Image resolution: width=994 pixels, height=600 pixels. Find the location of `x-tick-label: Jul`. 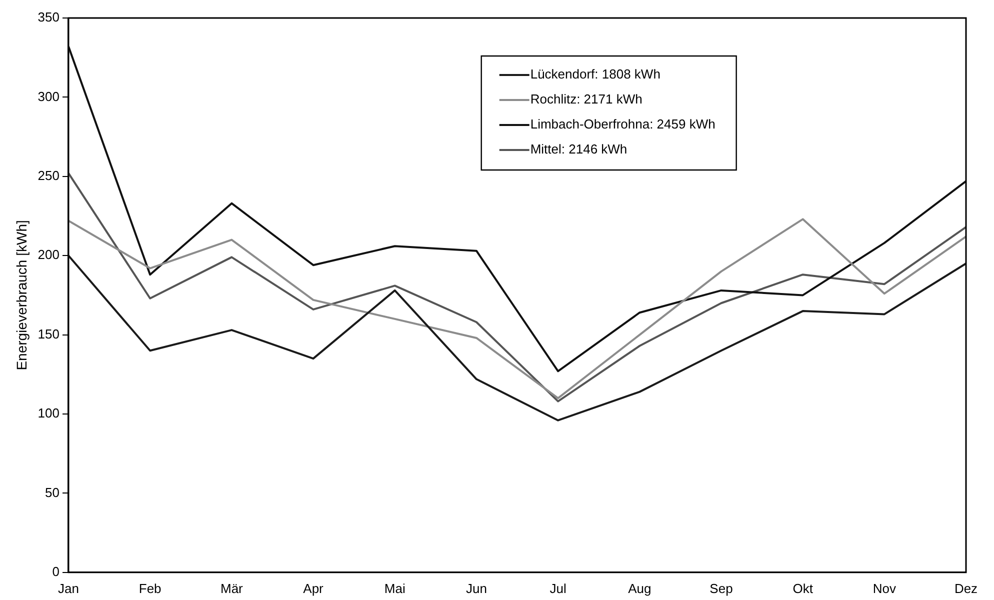

x-tick-label: Jul is located at coordinates (558, 588).